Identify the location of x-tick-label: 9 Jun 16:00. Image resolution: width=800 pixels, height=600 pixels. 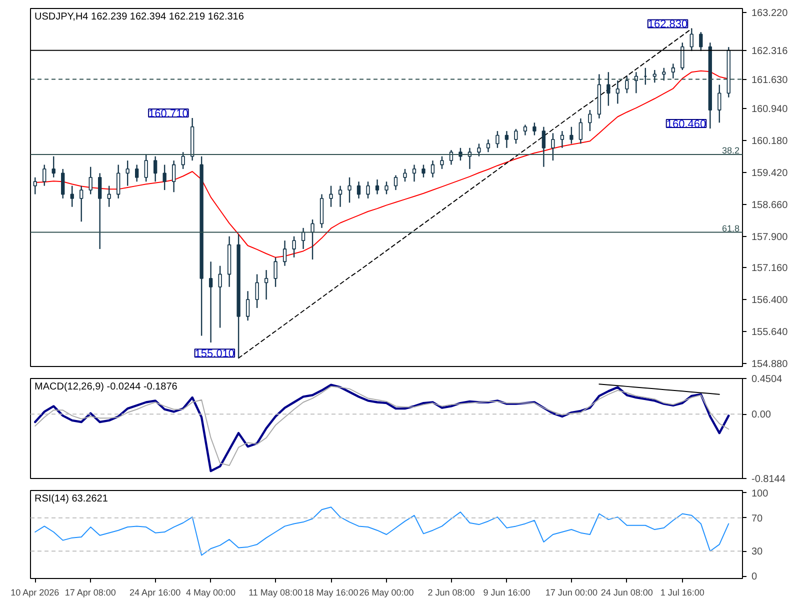
(506, 593).